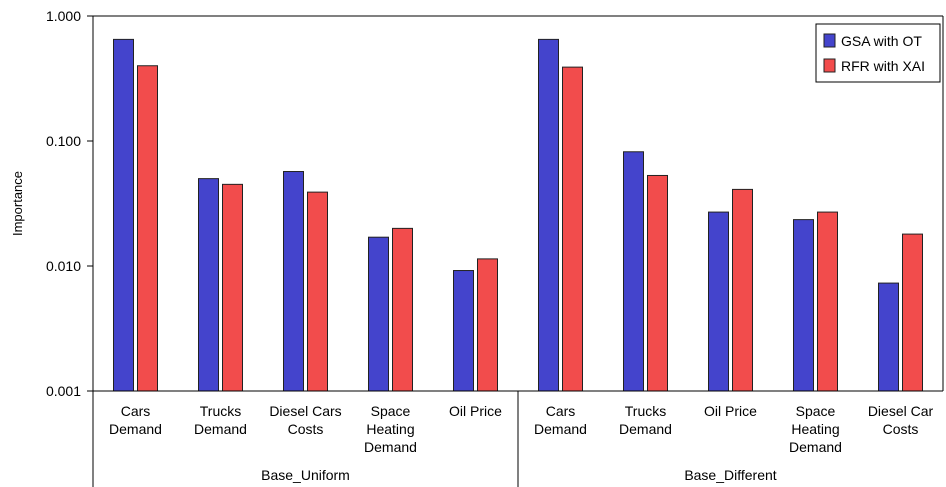  What do you see at coordinates (827, 301) in the screenshot?
I see `bar-base_different-3-rfr` at bounding box center [827, 301].